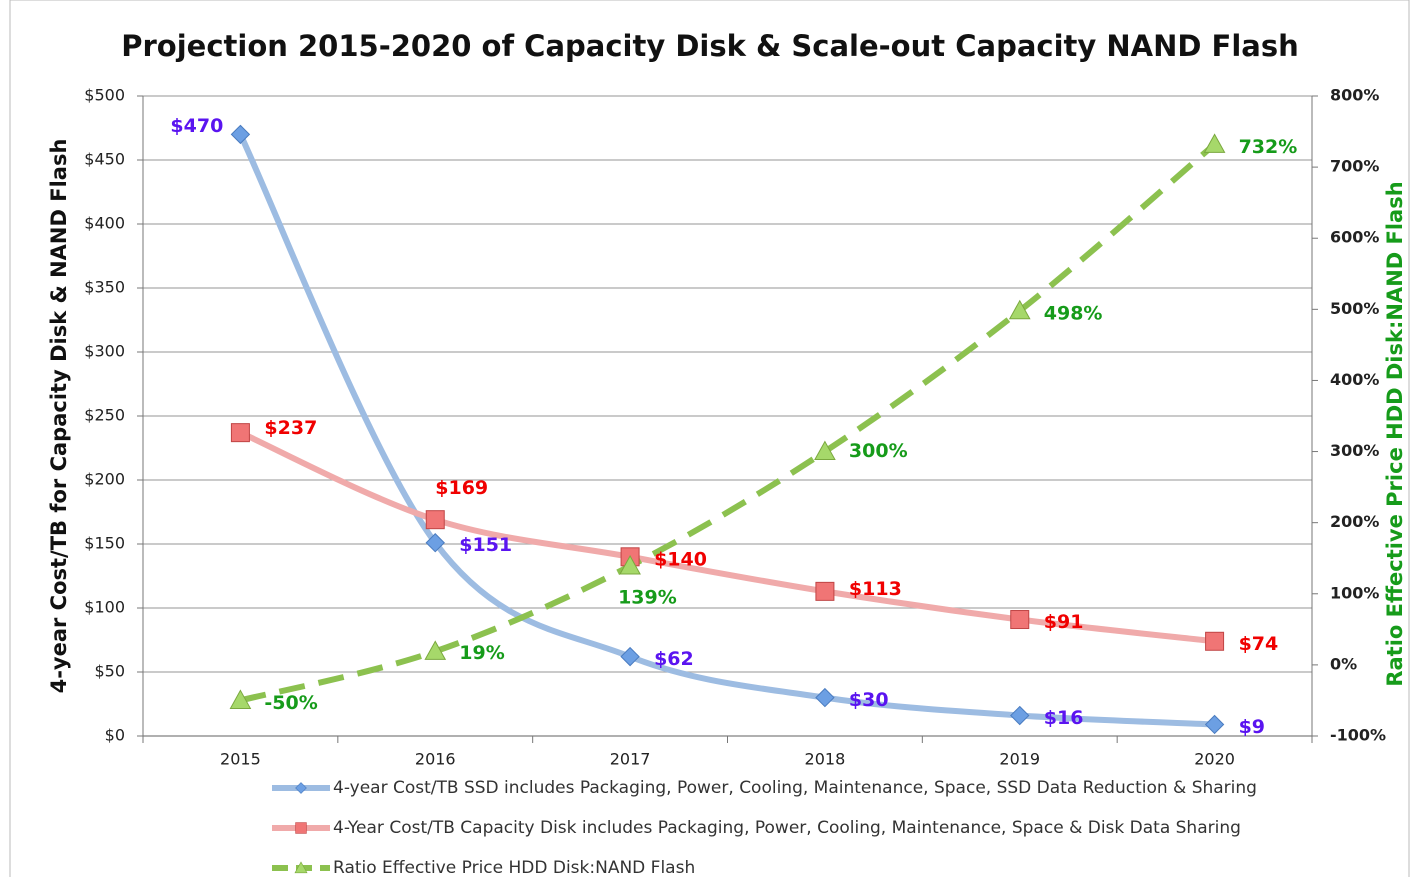  What do you see at coordinates (104, 415) in the screenshot?
I see `y-tick-label: $250` at bounding box center [104, 415].